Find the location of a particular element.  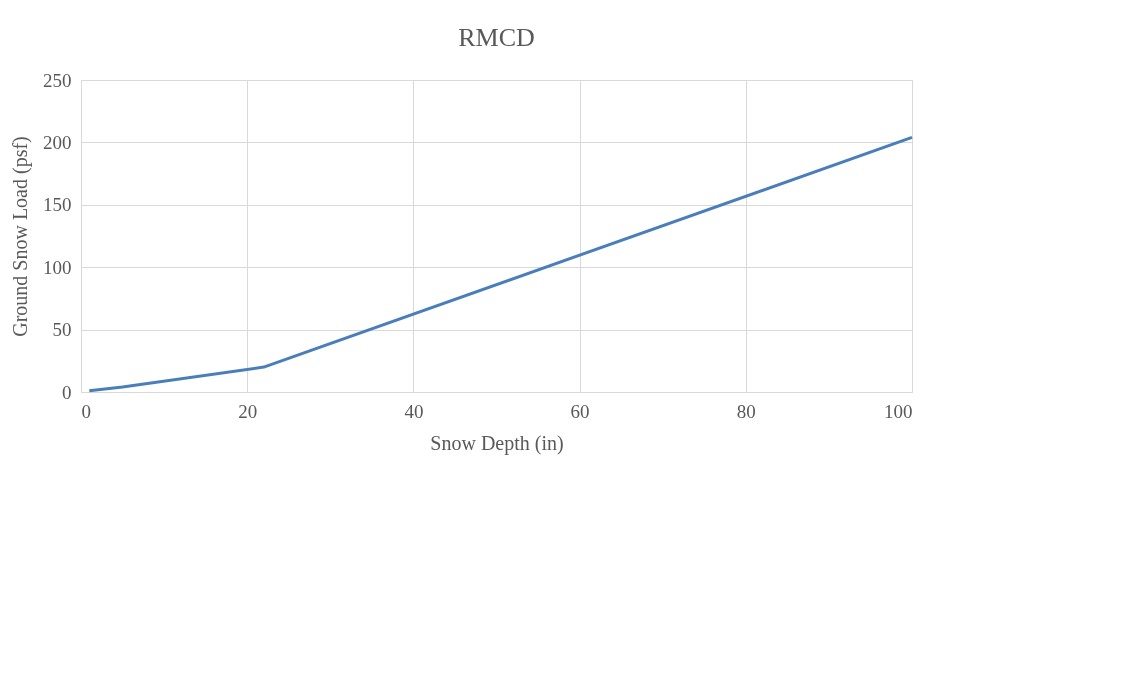

x-tick-label: 20 is located at coordinates (248, 411).